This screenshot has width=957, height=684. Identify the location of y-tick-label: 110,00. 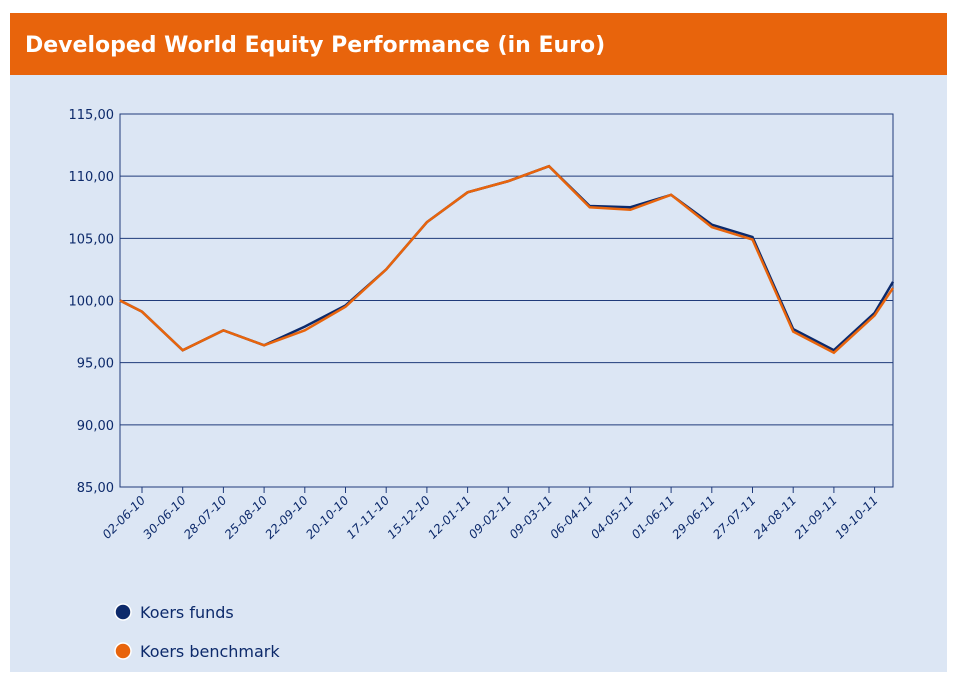
(92, 177).